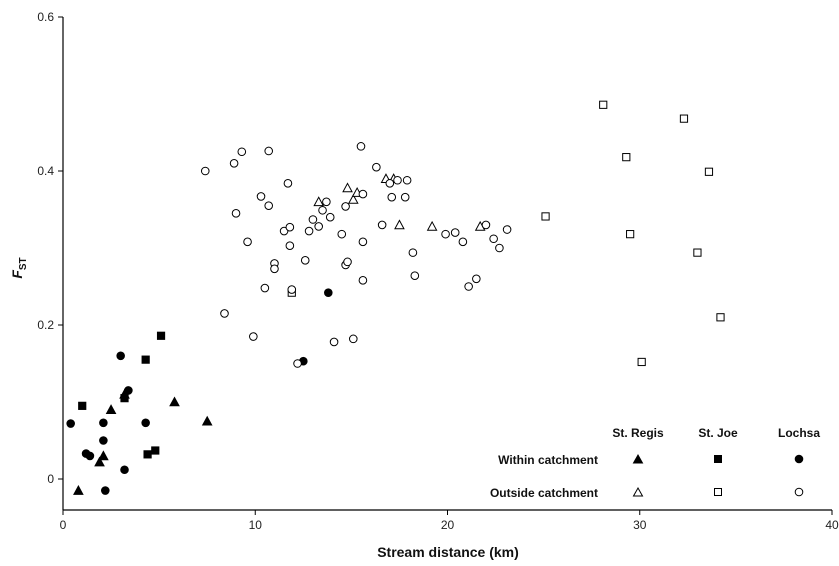 The image size is (839, 566). Describe the element at coordinates (448, 552) in the screenshot. I see `x-axis-title: Stream distance (km)` at that location.